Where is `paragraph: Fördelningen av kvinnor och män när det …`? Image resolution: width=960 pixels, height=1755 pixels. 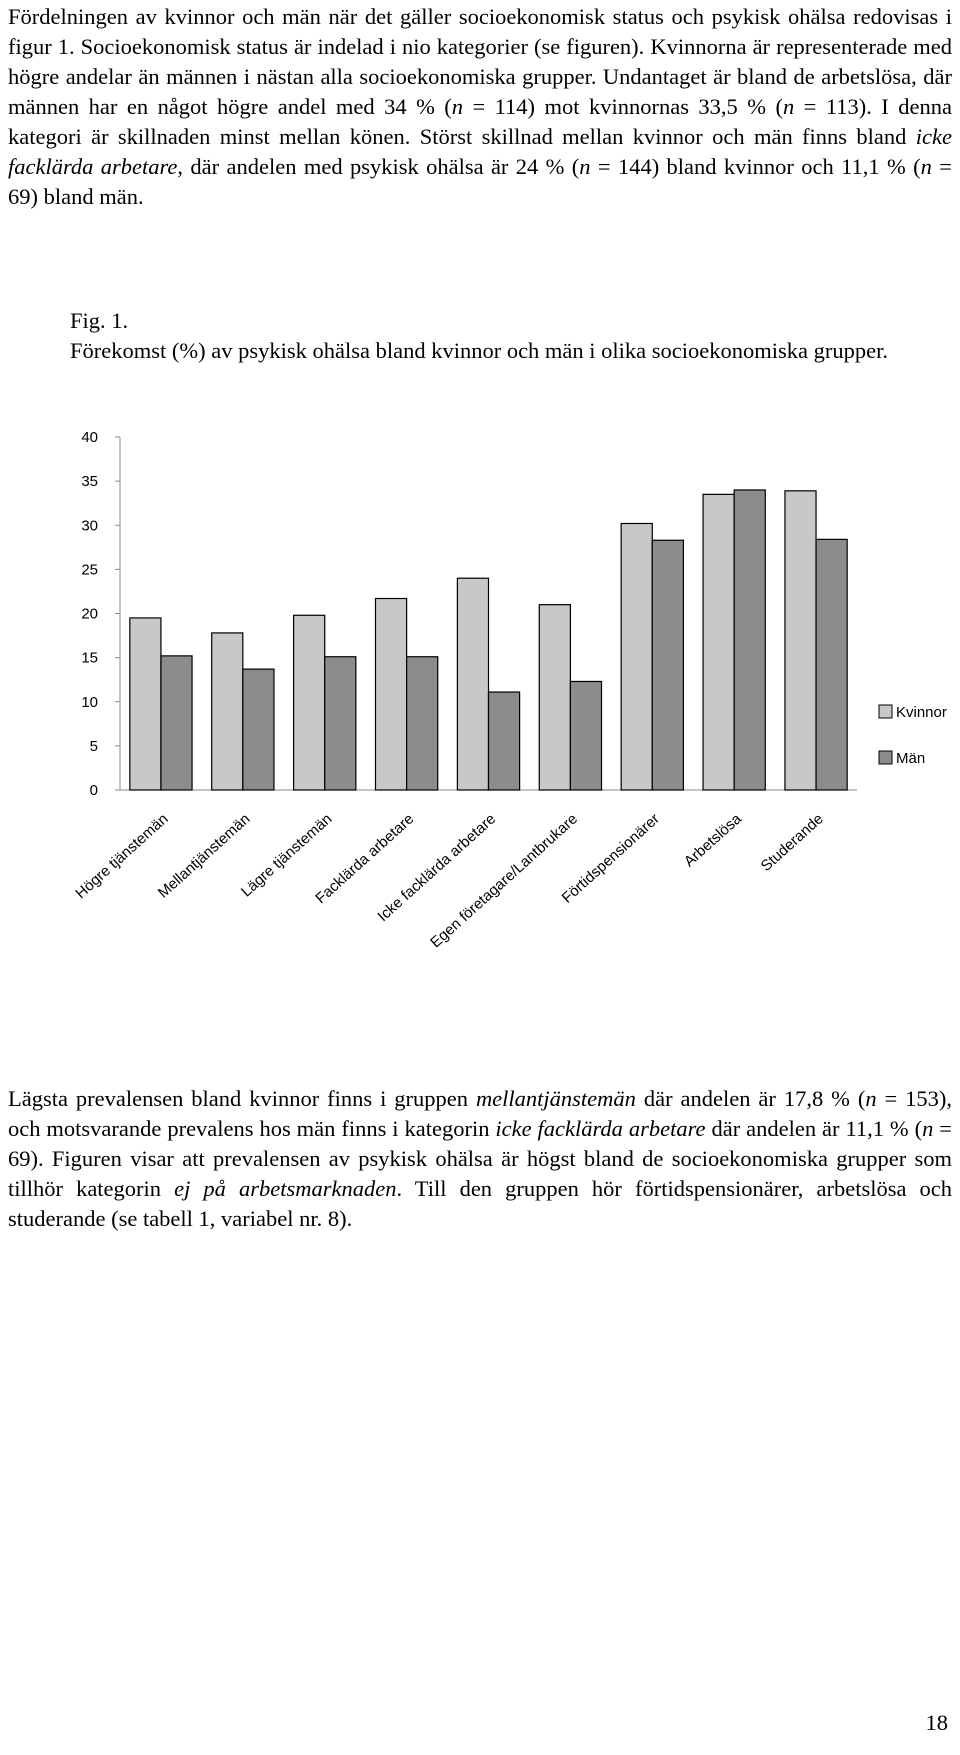
paragraph: Fördelningen av kvinnor och män när det … is located at coordinates (480, 107).